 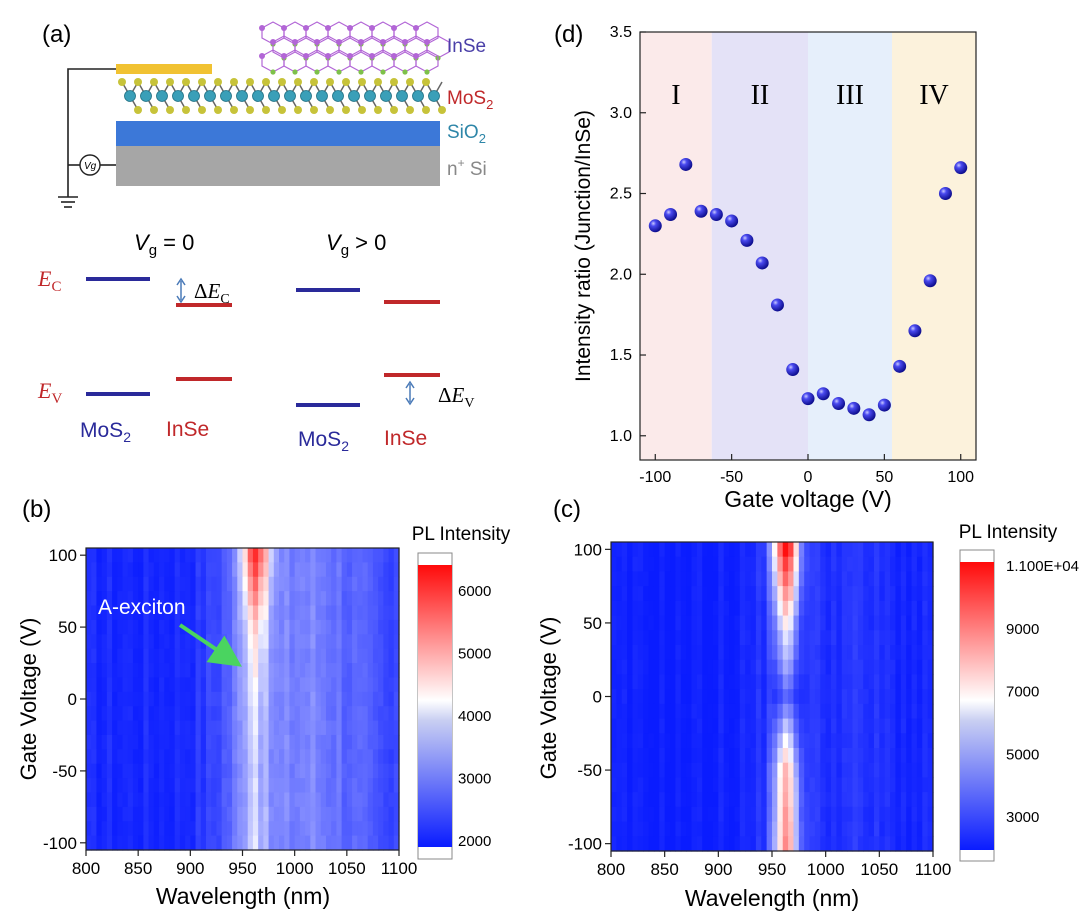 What do you see at coordinates (186, 82) in the screenshot?
I see `sulfur-atom` at bounding box center [186, 82].